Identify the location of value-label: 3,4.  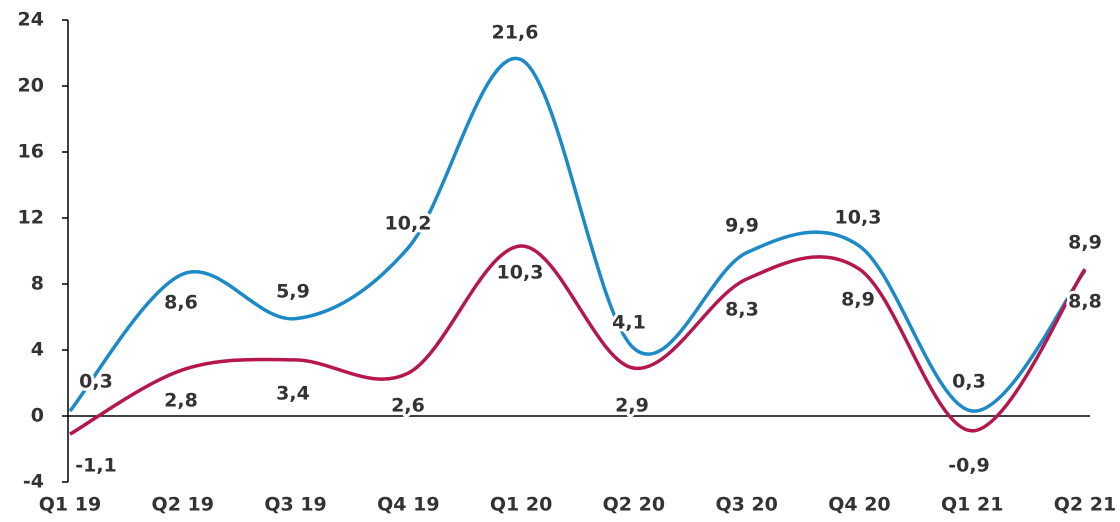
(293, 394).